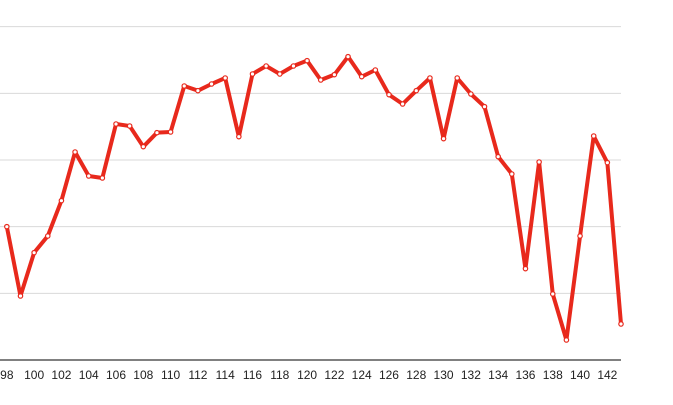 The image size is (673, 405). I want to click on x-tick-label: 128, so click(416, 375).